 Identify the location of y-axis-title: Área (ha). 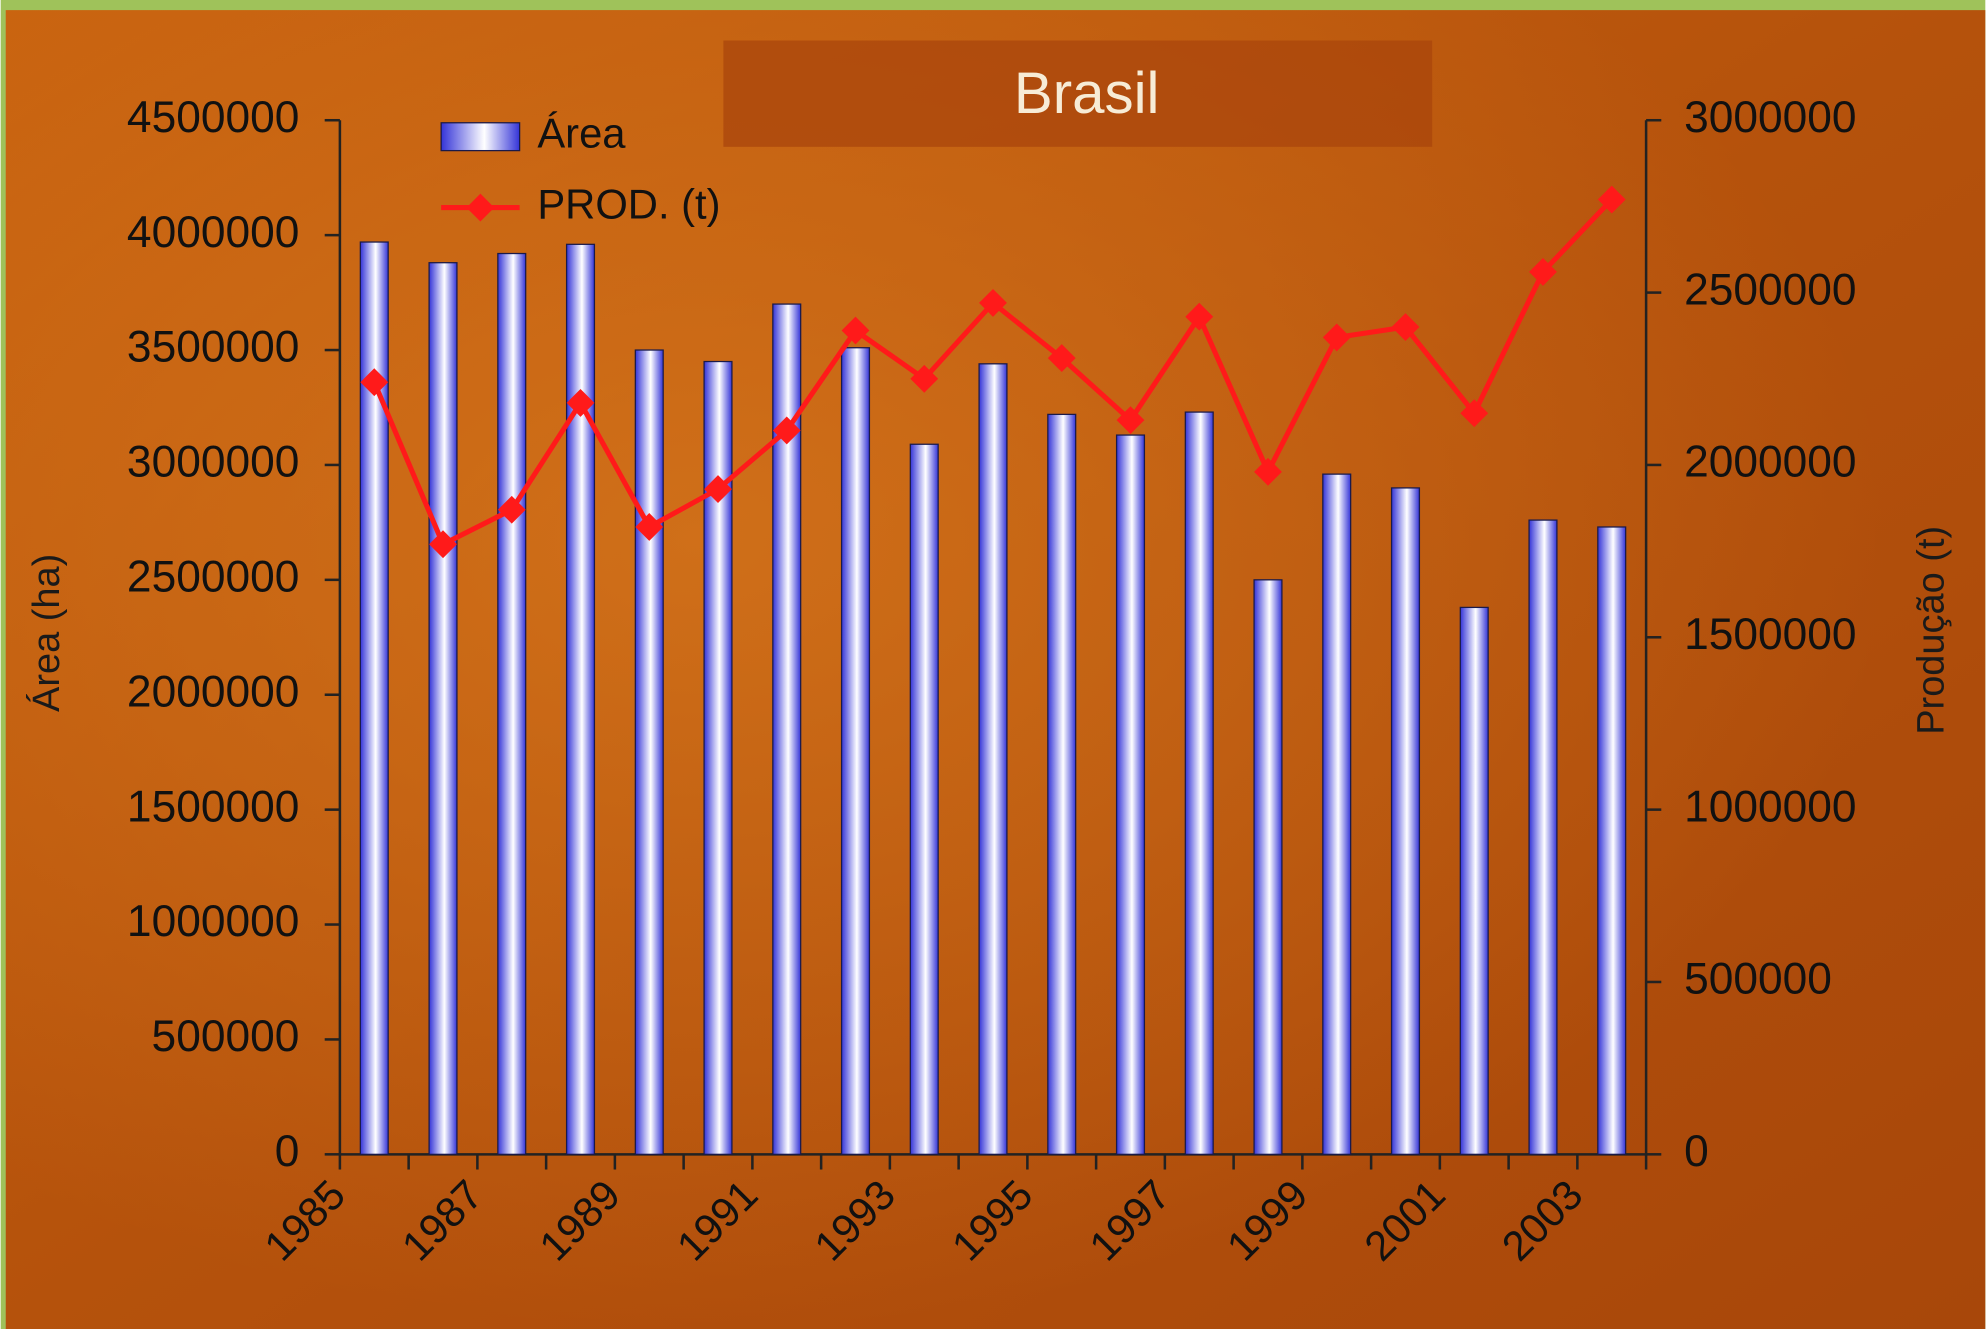
(46, 633).